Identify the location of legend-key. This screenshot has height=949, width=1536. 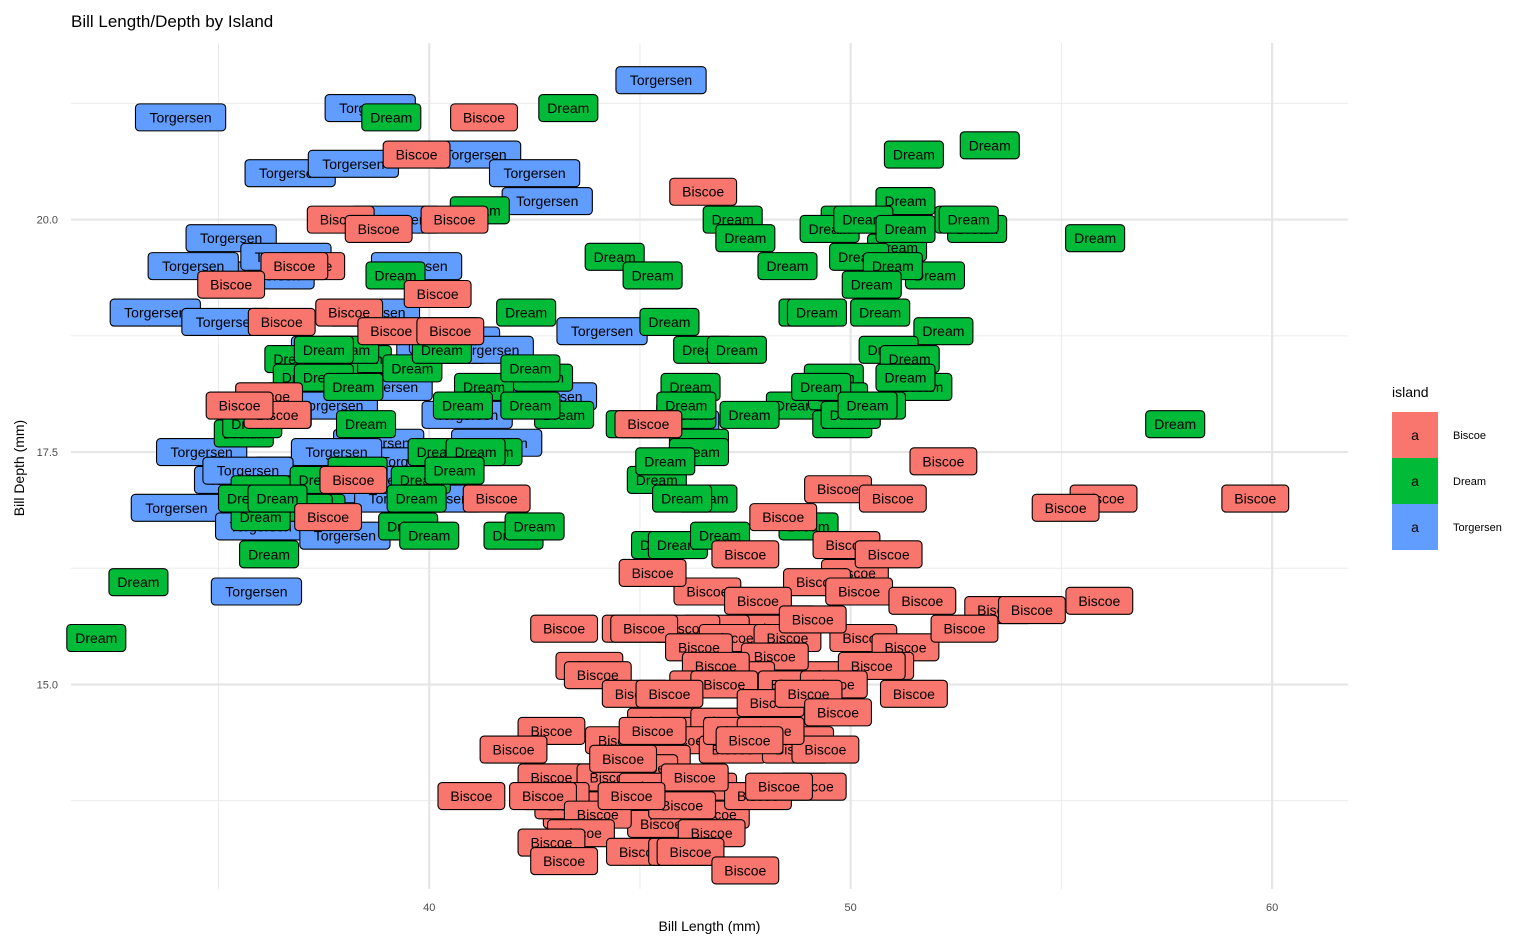
(1415, 435).